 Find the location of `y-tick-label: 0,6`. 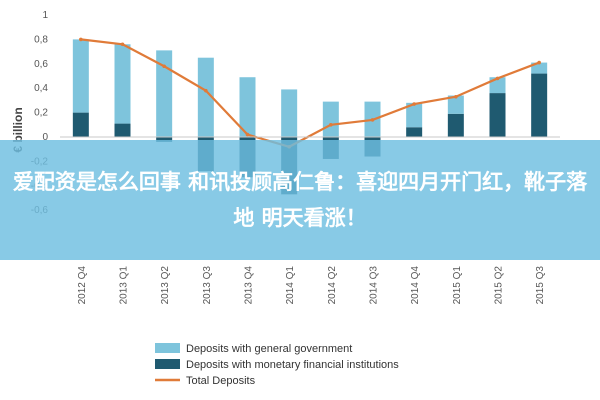

y-tick-label: 0,6 is located at coordinates (41, 64).